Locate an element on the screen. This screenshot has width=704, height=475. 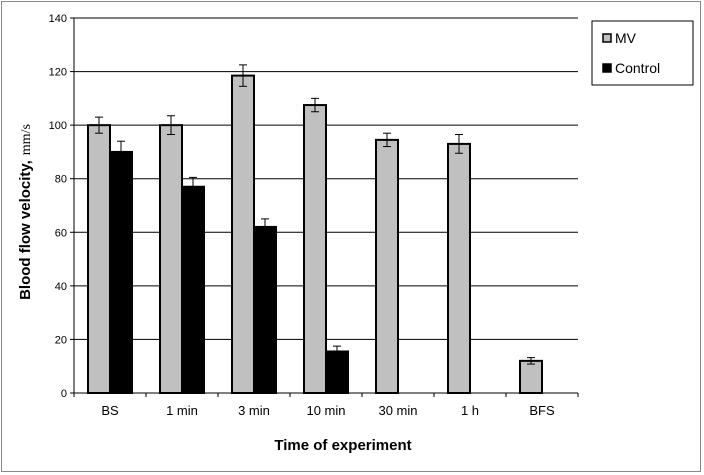
legend-swatch-control is located at coordinates (607, 68).